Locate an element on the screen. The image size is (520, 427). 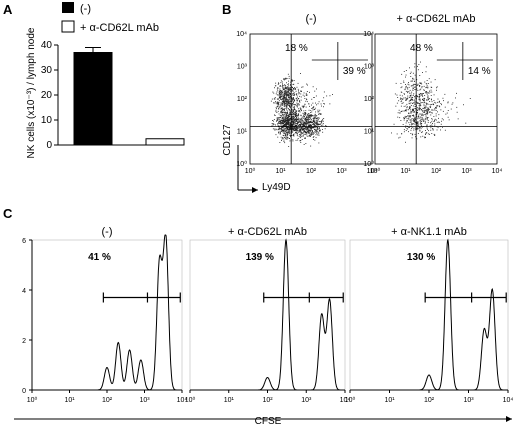
panel-a-ytick-label: 20 is located at coordinates (47, 95).